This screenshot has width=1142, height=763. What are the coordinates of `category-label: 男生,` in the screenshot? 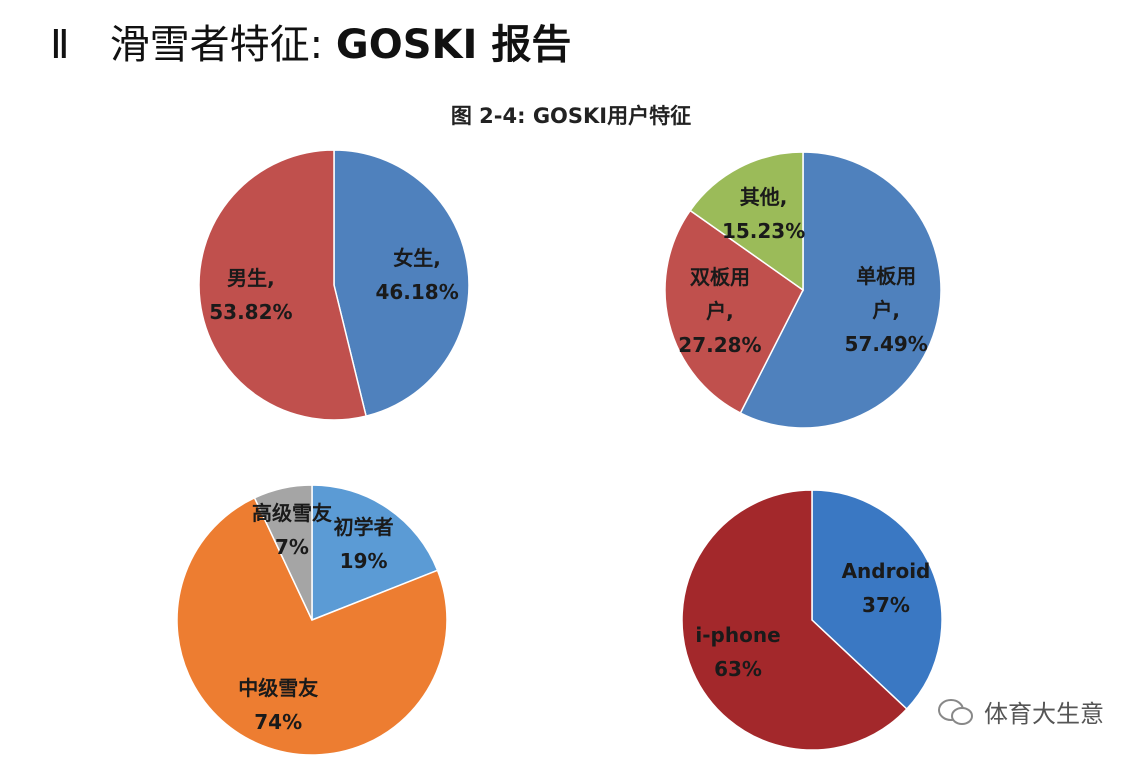 It's located at (251, 278).